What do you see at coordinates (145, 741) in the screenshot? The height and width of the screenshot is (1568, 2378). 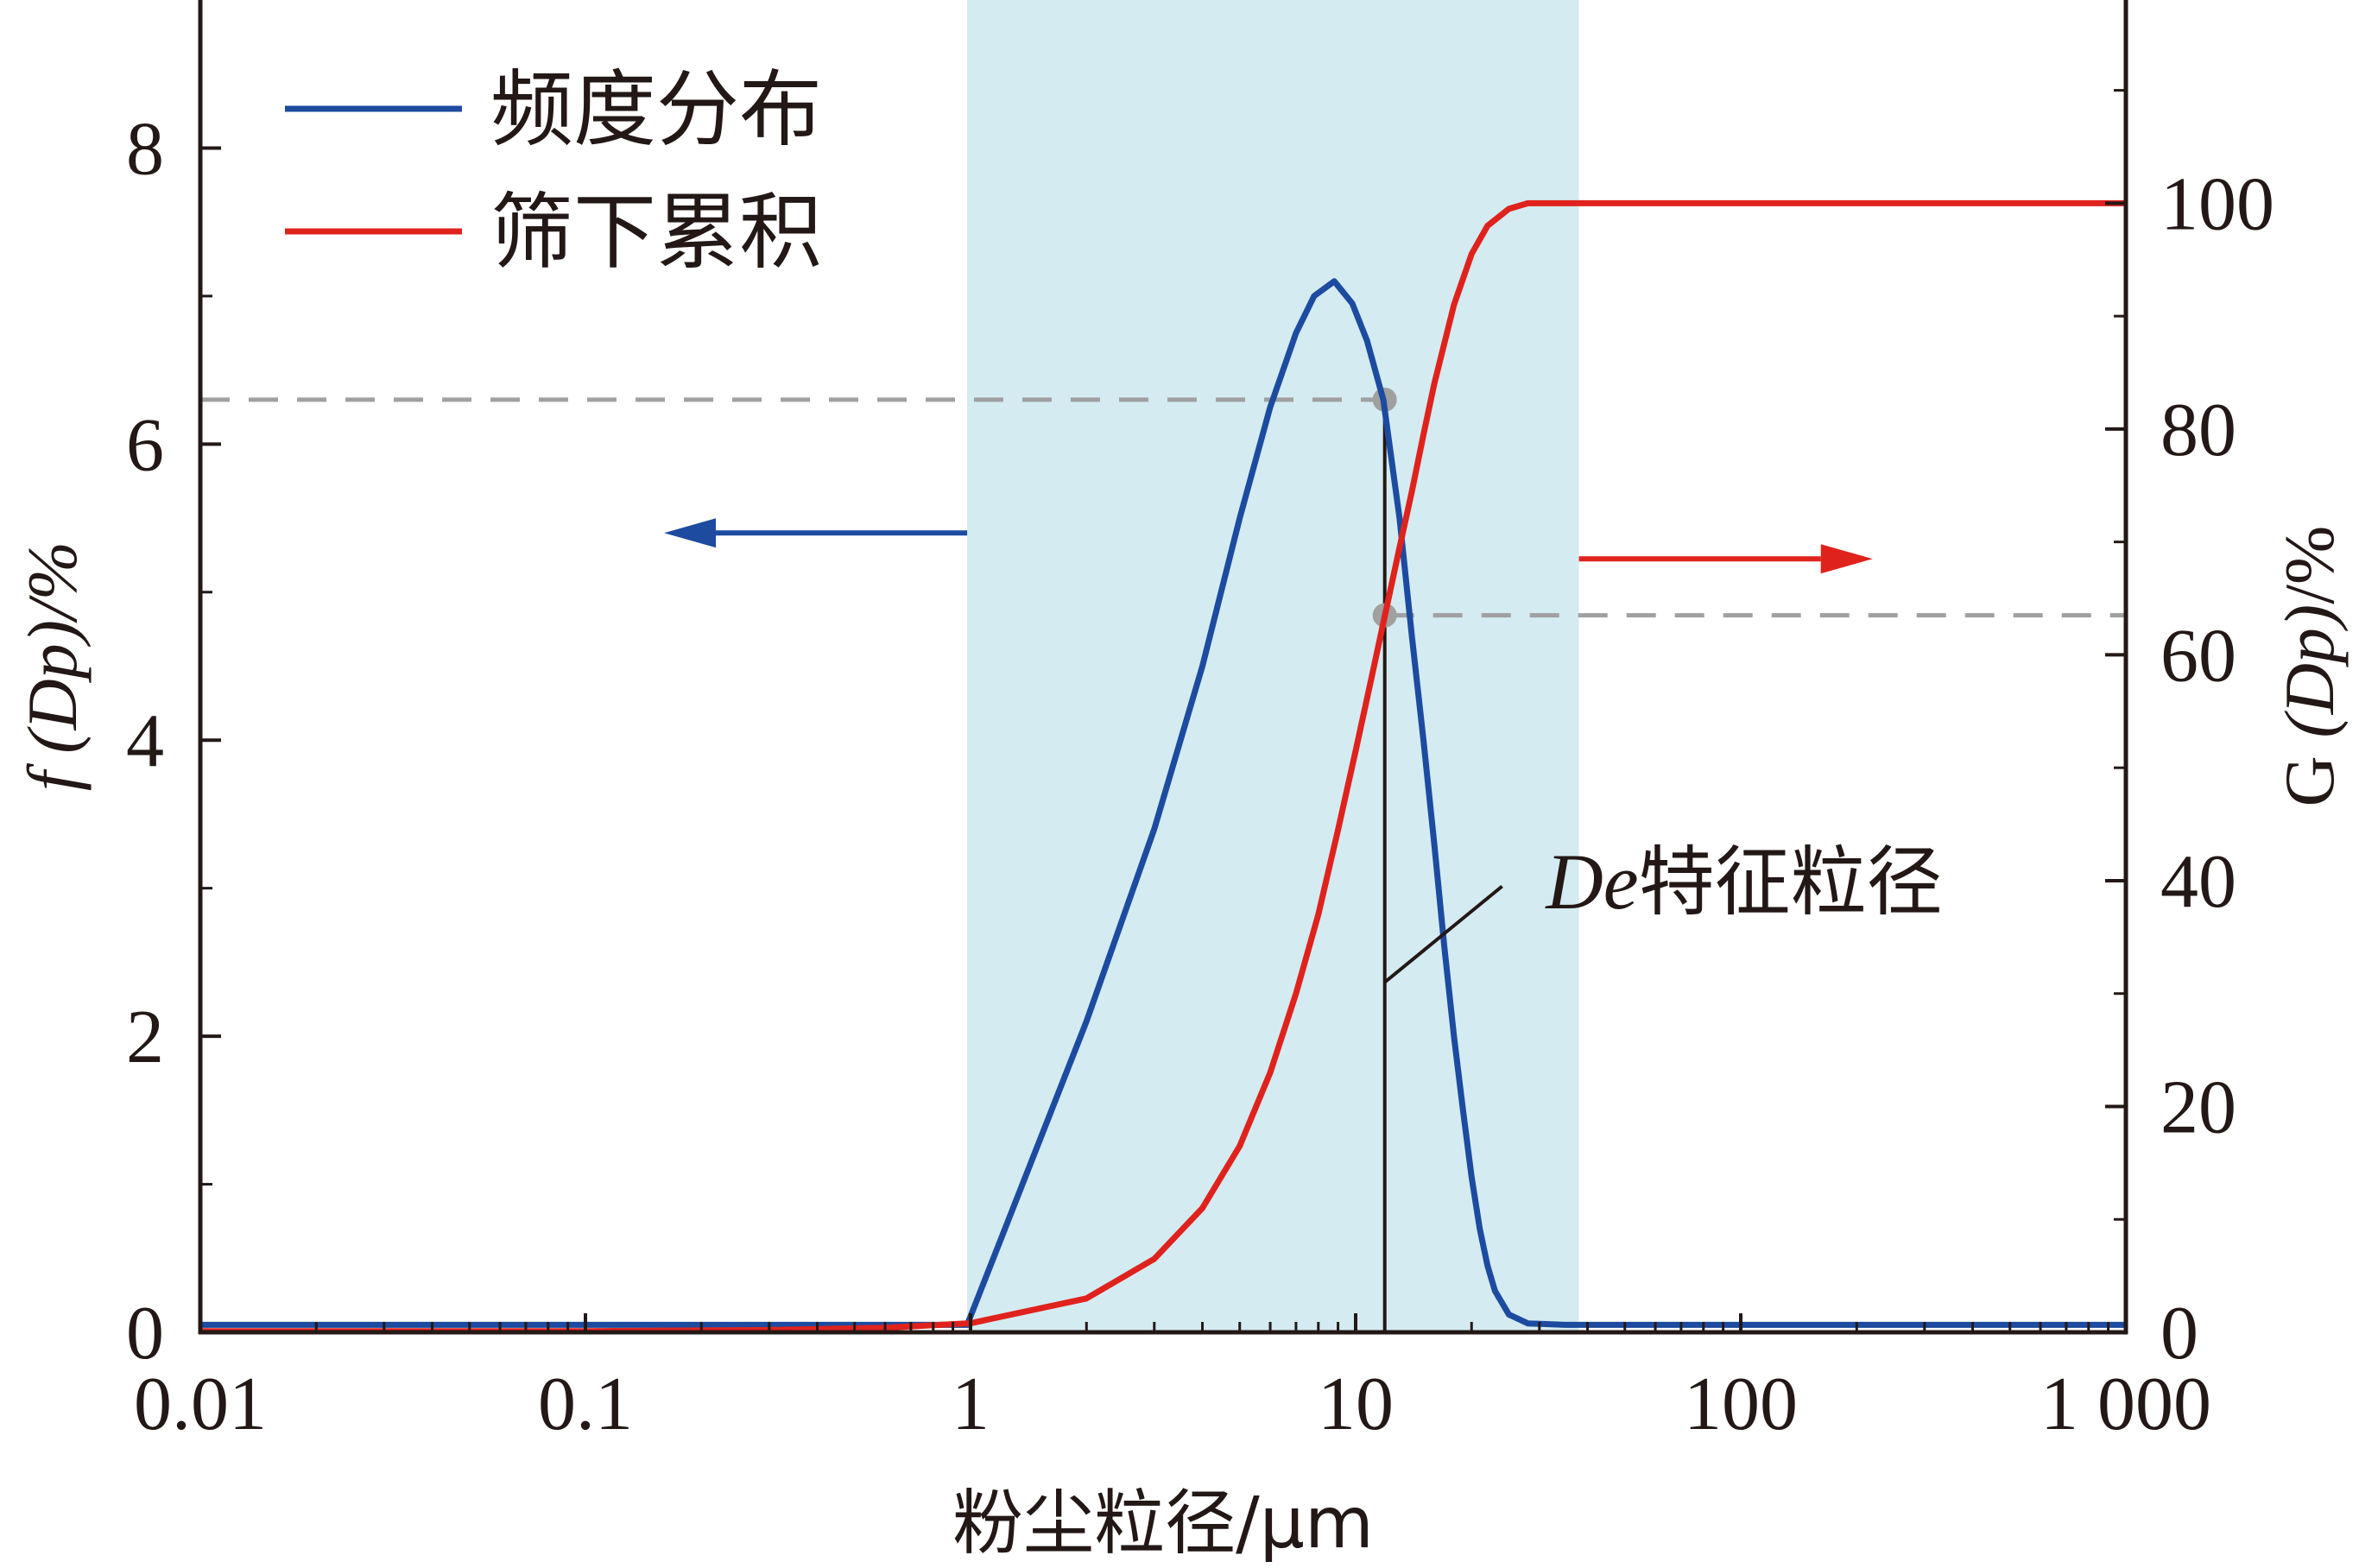 I see `y-left-tick-label: 4` at bounding box center [145, 741].